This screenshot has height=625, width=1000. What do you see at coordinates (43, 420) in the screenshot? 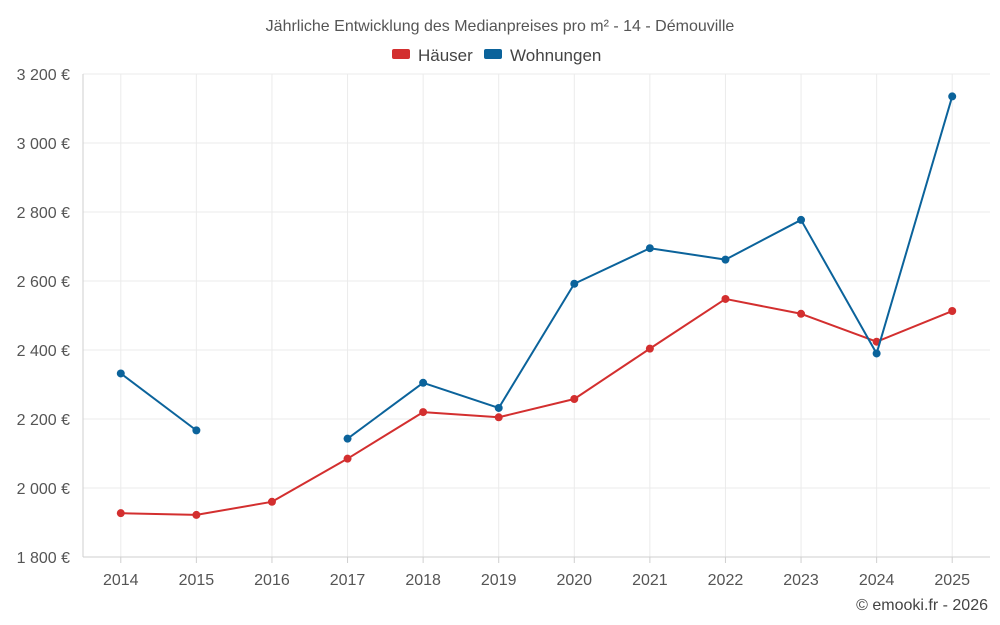
I see `y-tick-label: 2 200 €` at bounding box center [43, 420].